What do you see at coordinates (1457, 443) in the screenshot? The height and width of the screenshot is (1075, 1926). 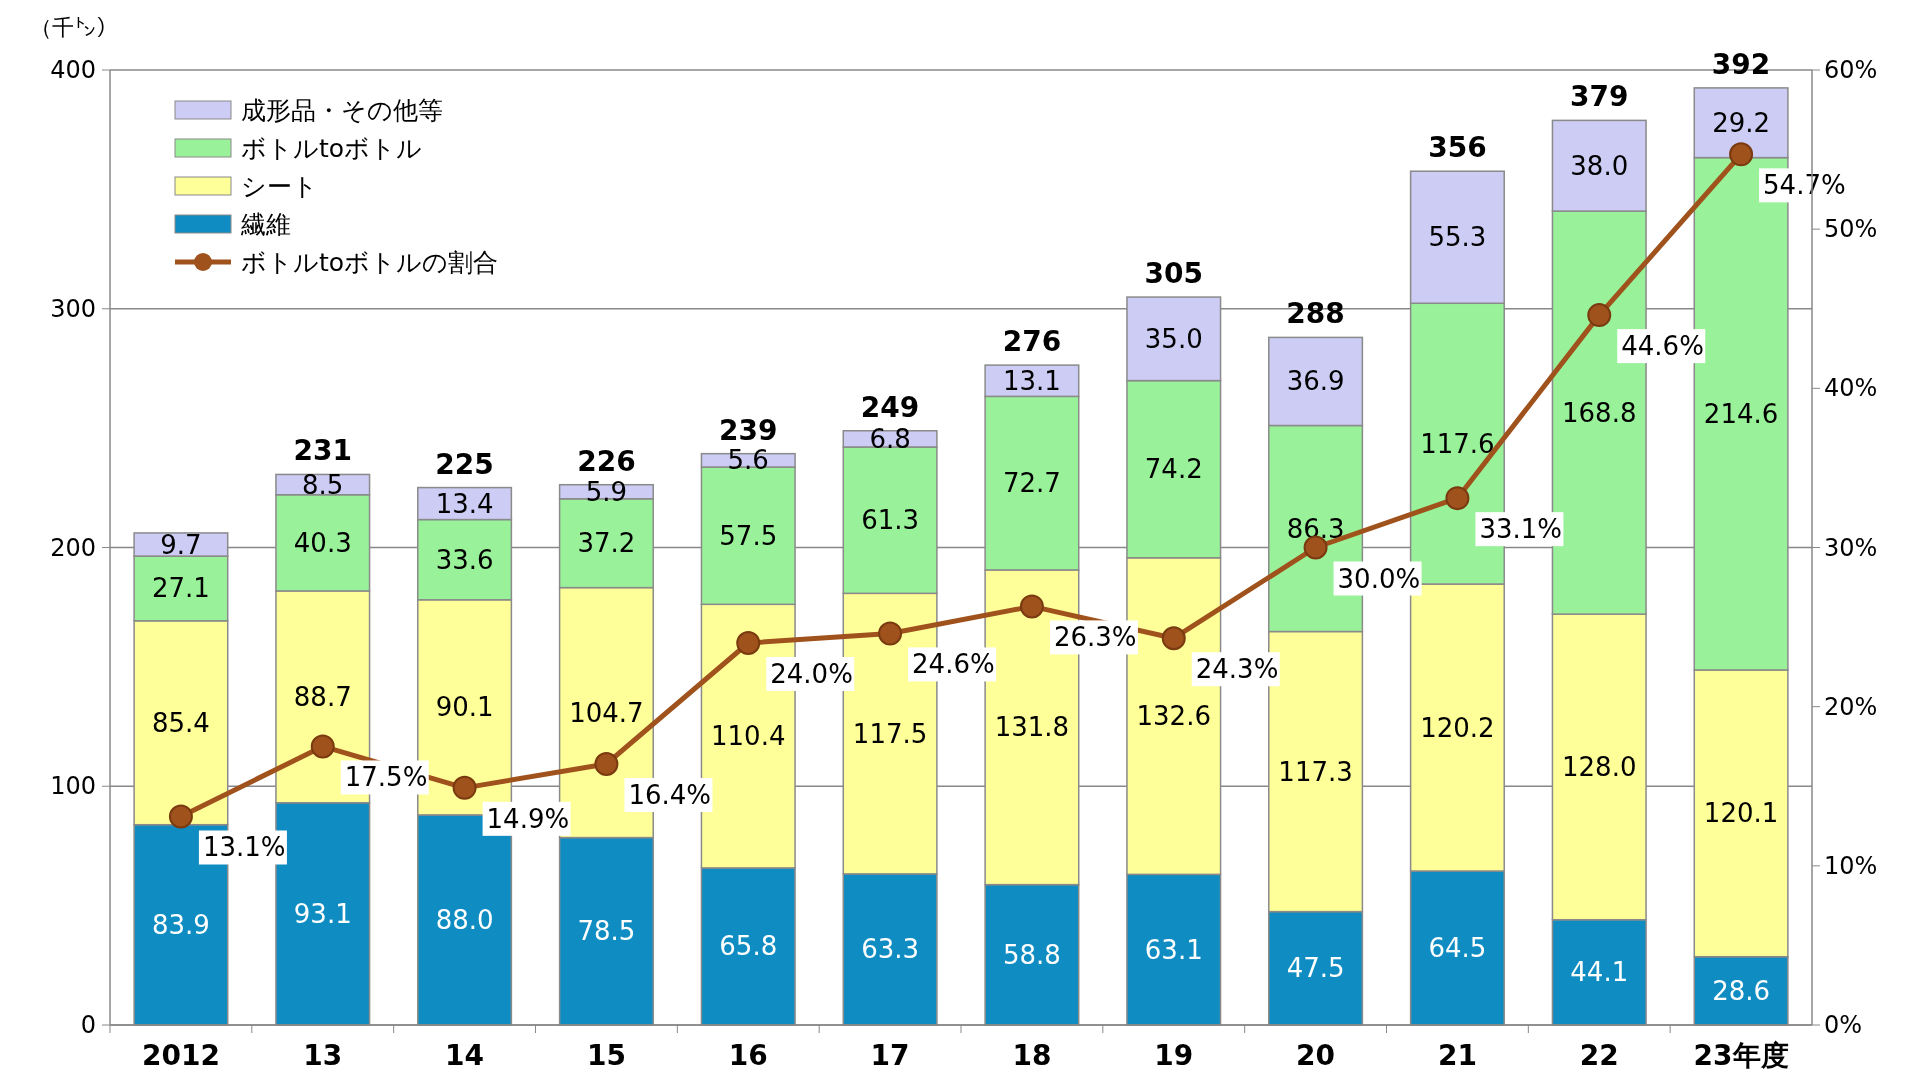 I see `data-label: 117.6` at bounding box center [1457, 443].